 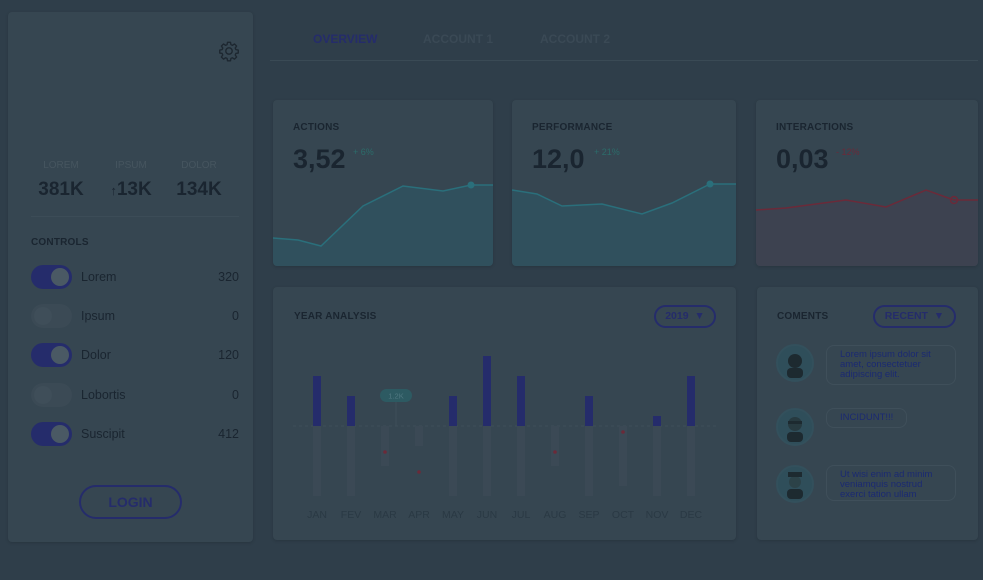 What do you see at coordinates (319, 159) in the screenshot?
I see `metric-value: 3,52` at bounding box center [319, 159].